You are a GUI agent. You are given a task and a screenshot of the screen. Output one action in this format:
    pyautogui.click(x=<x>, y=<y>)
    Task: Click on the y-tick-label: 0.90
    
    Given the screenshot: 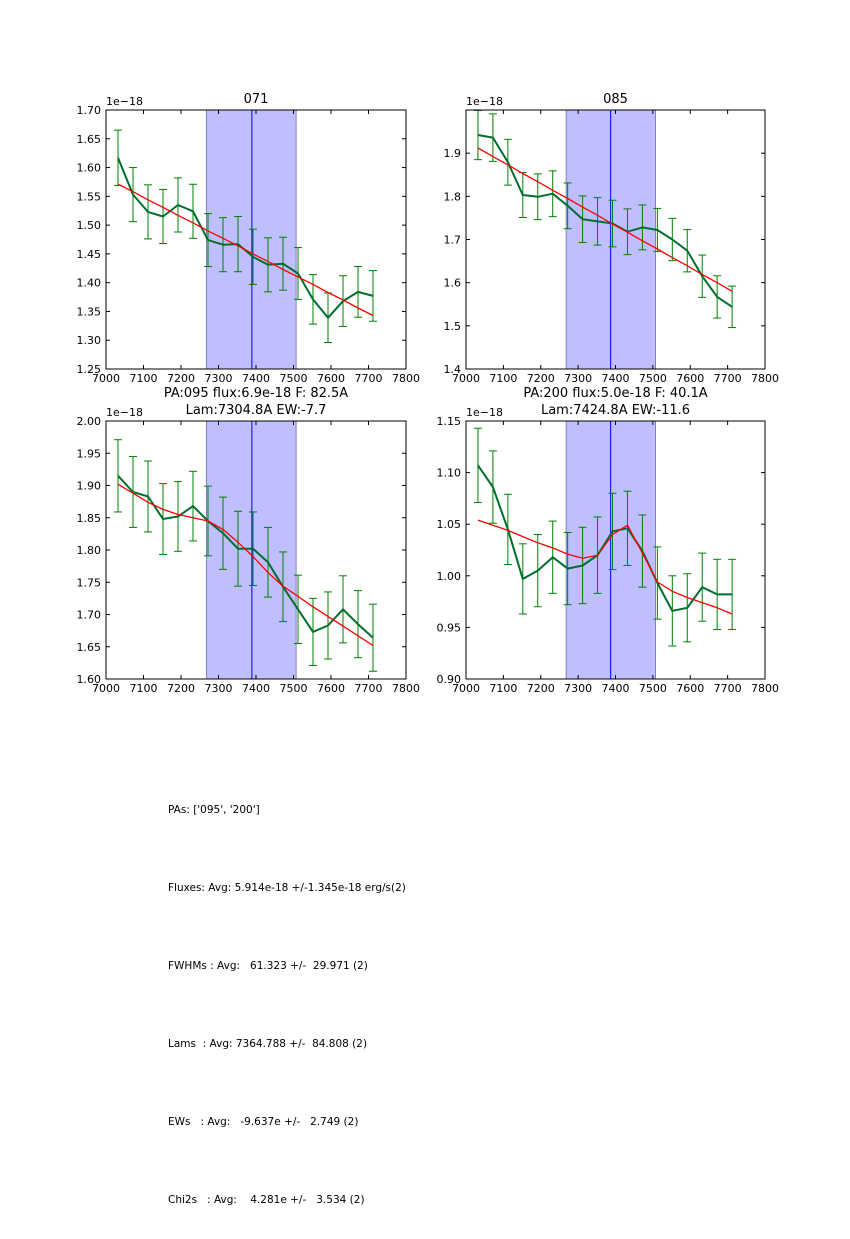 What is the action you would take?
    pyautogui.click(x=449, y=679)
    